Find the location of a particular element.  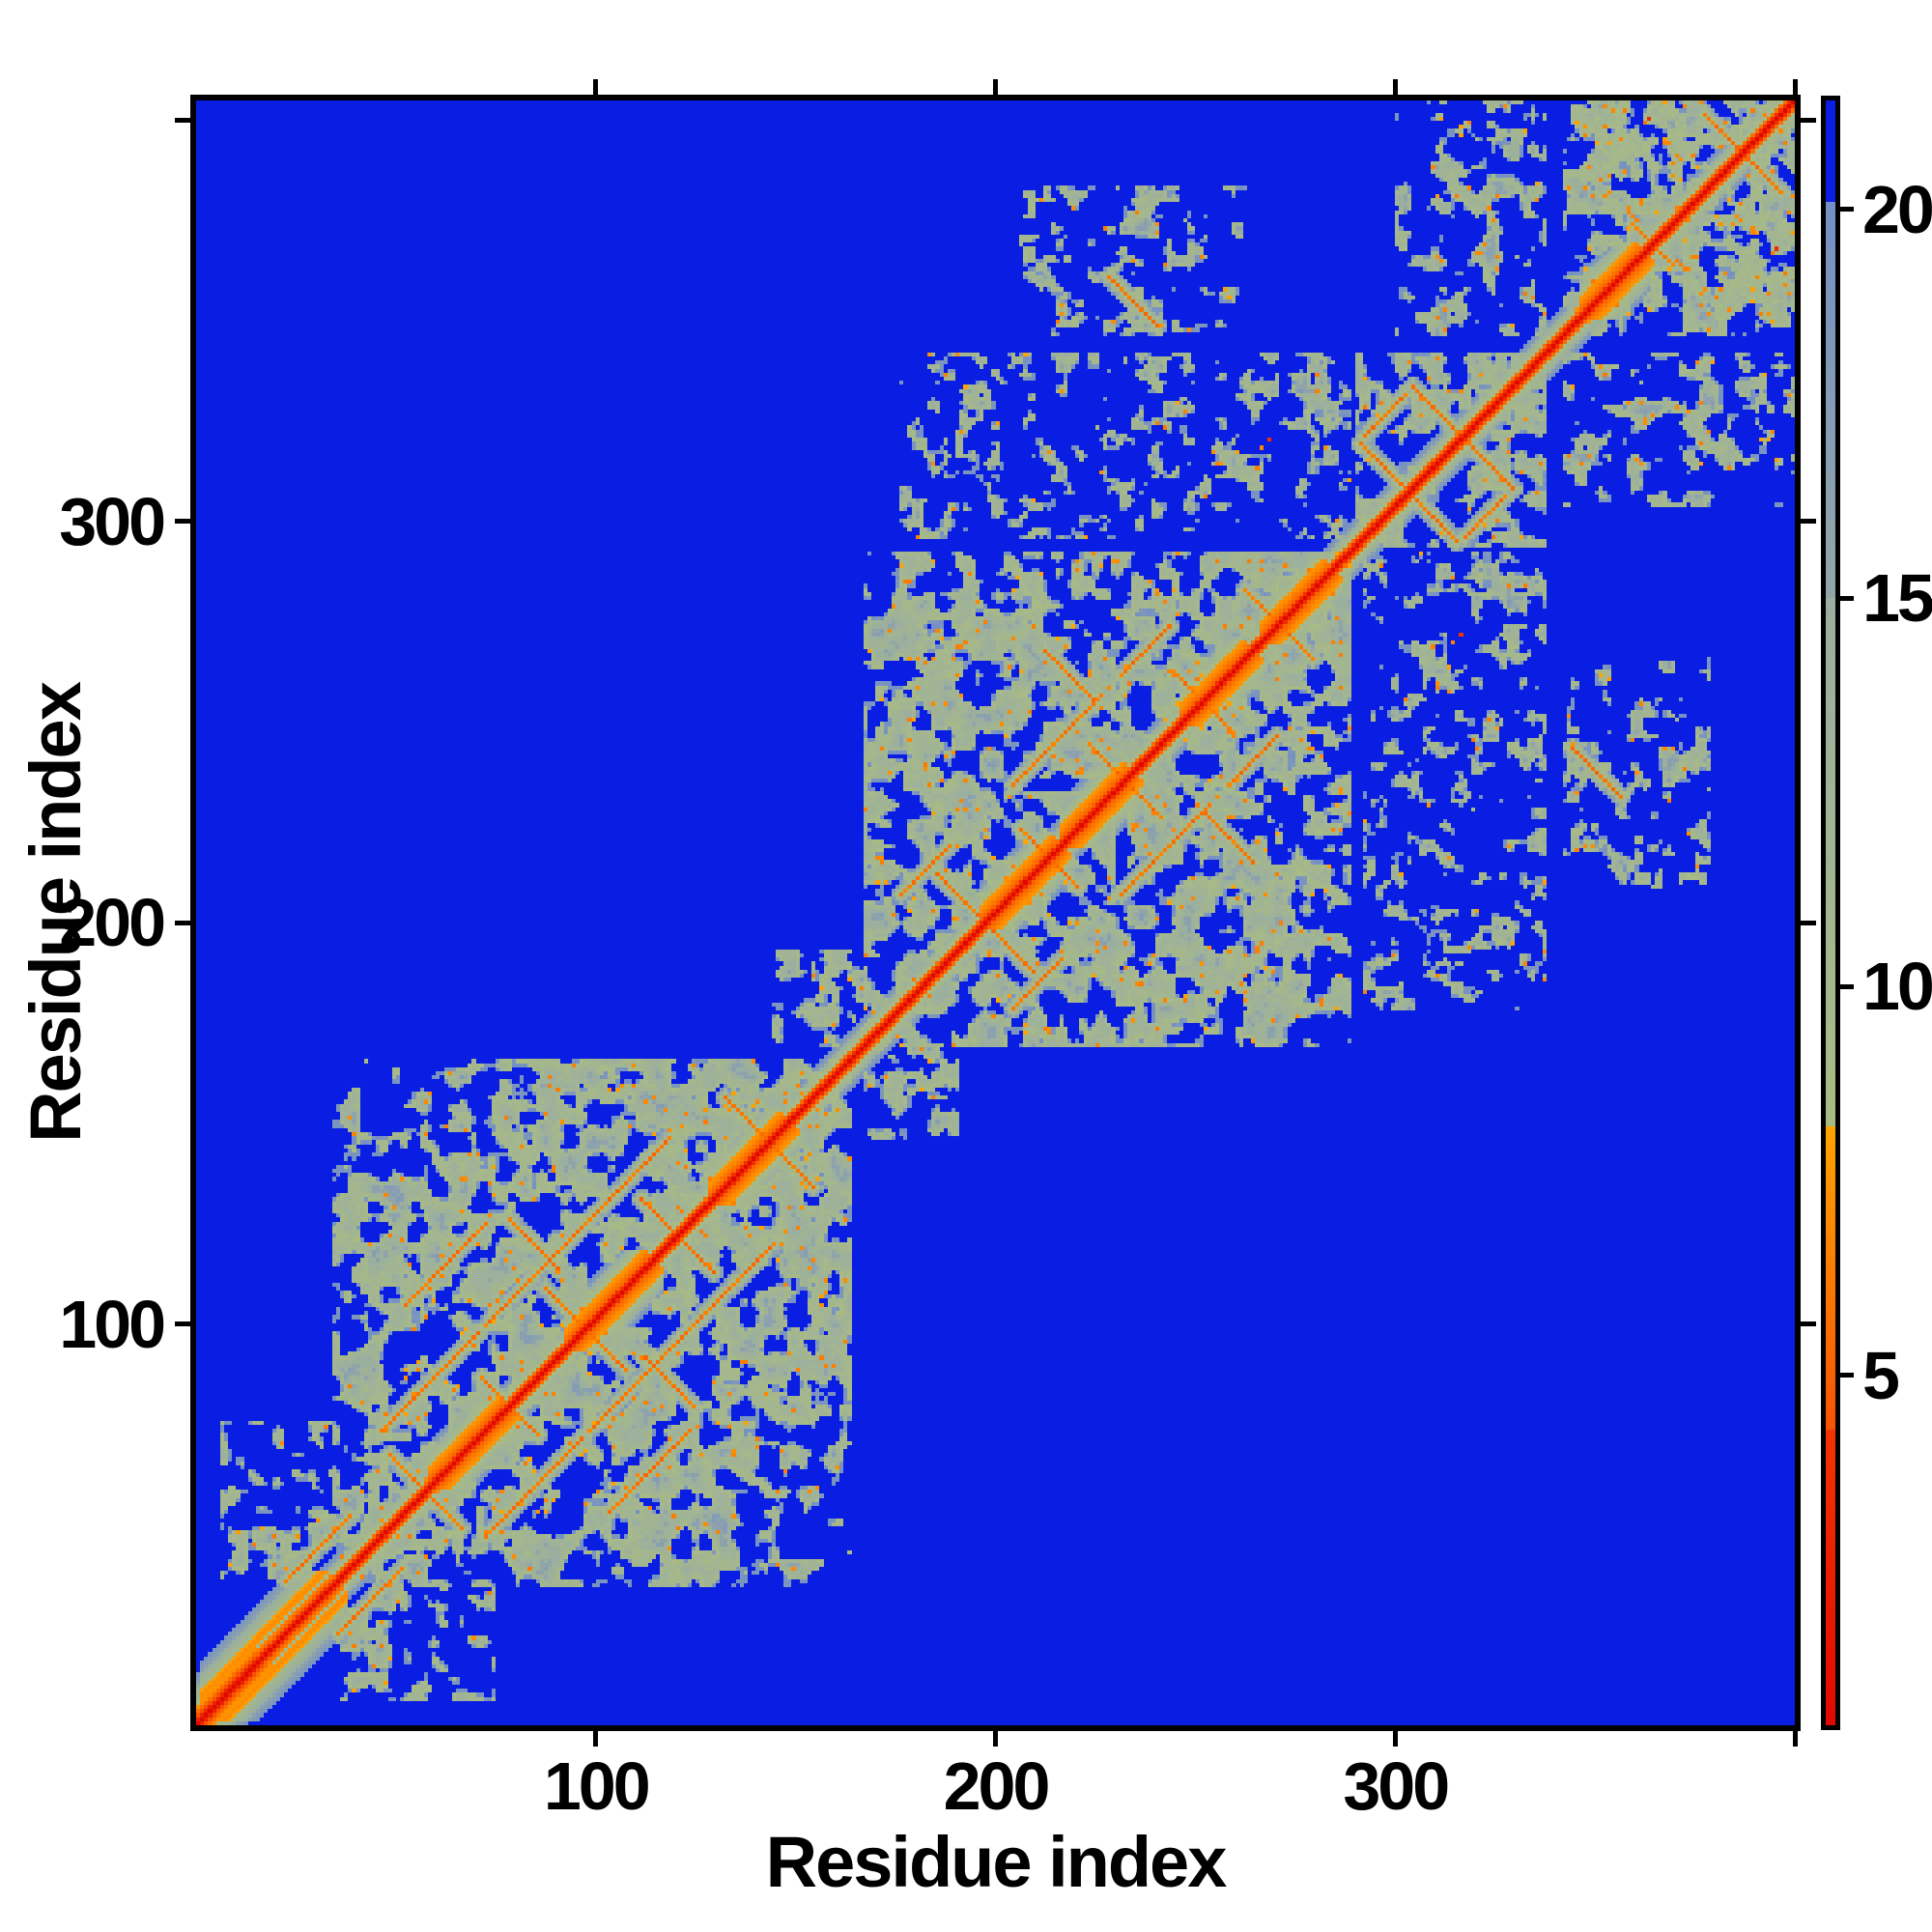

colorbar-canvas is located at coordinates (1830, 912).